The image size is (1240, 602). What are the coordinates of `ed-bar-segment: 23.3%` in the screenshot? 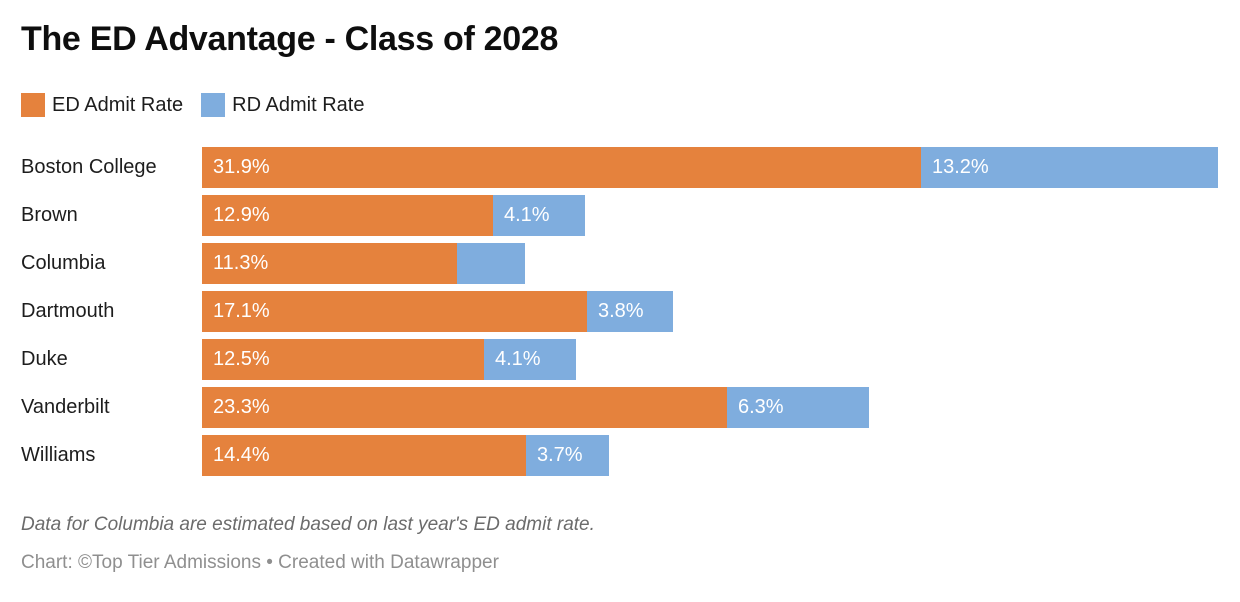 It's located at (464, 407).